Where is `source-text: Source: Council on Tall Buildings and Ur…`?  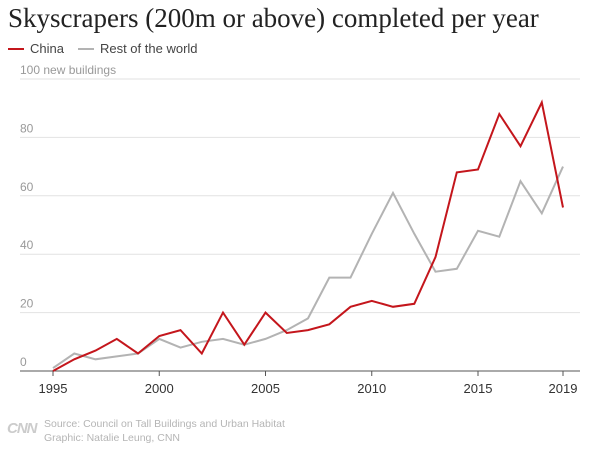
source-text: Source: Council on Tall Buildings and Ur… is located at coordinates (164, 424).